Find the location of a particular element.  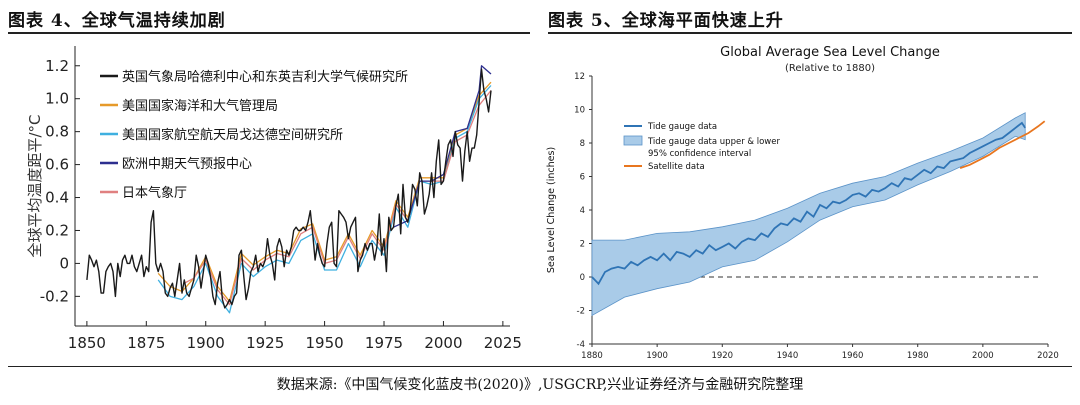

x-tick-label: 1960 is located at coordinates (853, 356).